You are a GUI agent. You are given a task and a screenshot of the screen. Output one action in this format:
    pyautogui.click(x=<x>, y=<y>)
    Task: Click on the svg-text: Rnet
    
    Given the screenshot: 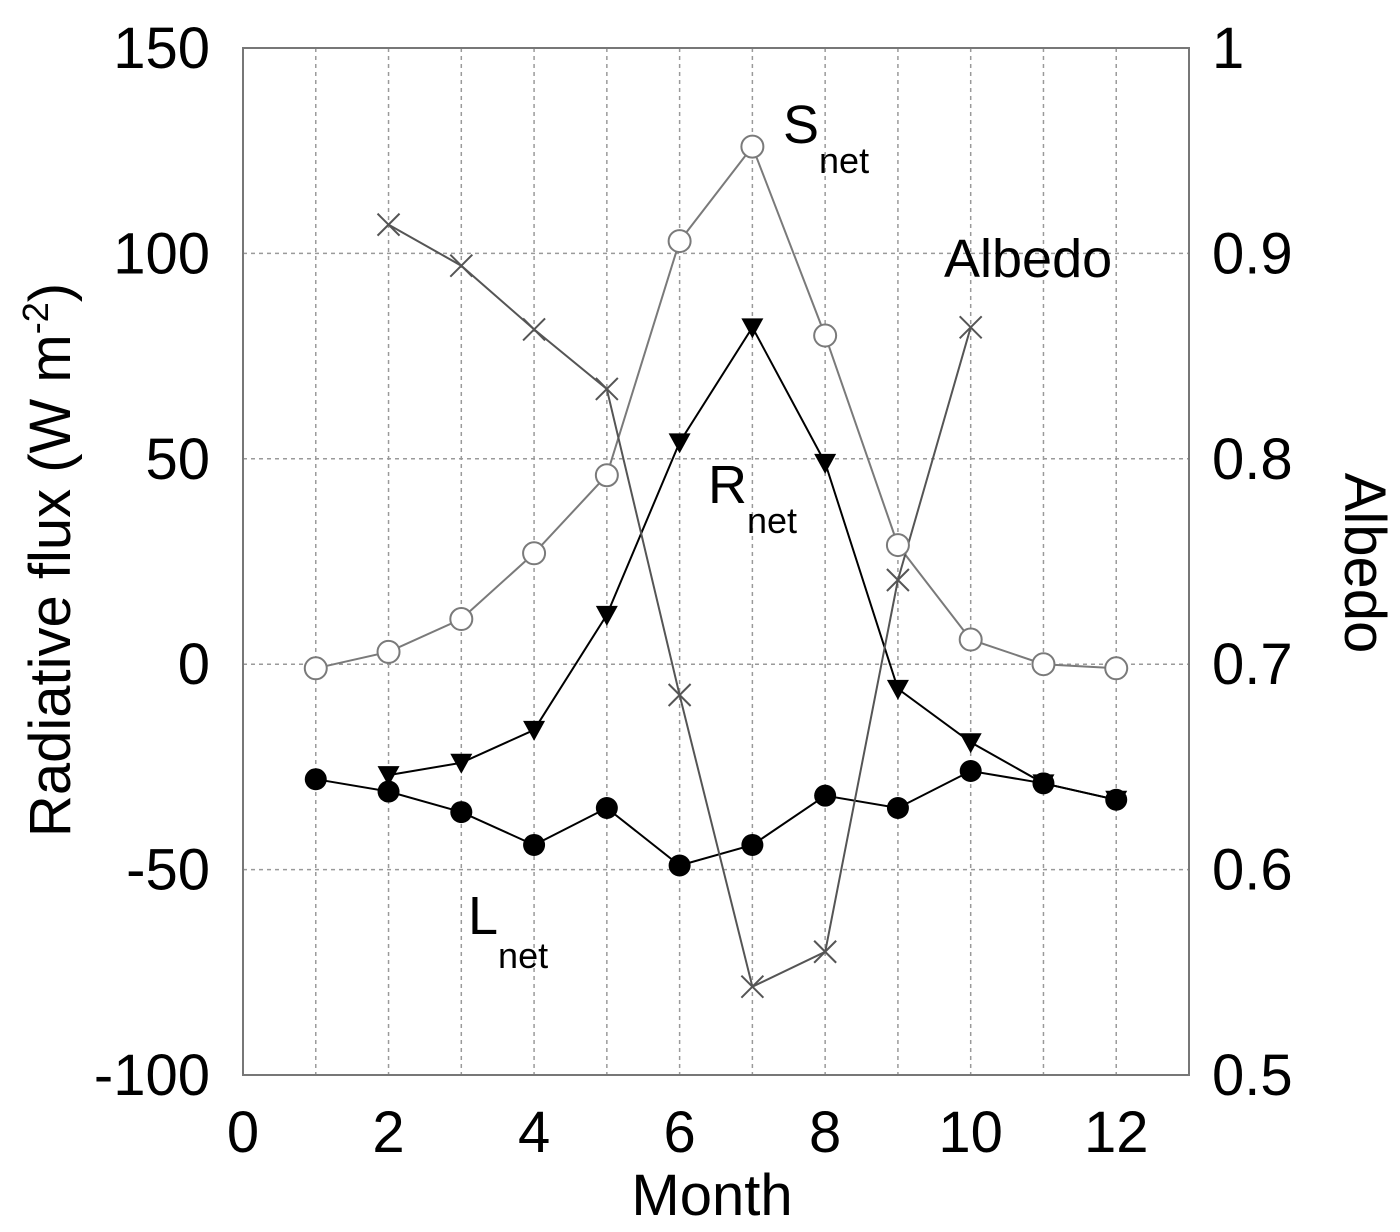 What is the action you would take?
    pyautogui.click(x=752, y=498)
    